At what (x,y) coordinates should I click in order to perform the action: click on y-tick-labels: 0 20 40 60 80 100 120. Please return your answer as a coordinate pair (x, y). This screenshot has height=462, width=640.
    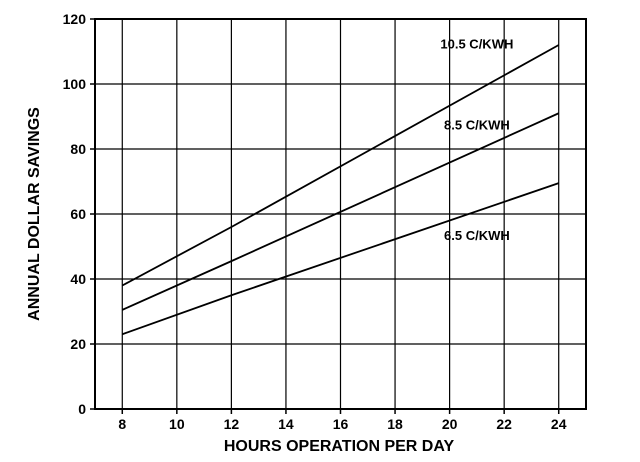
    Looking at the image, I should click on (75, 214).